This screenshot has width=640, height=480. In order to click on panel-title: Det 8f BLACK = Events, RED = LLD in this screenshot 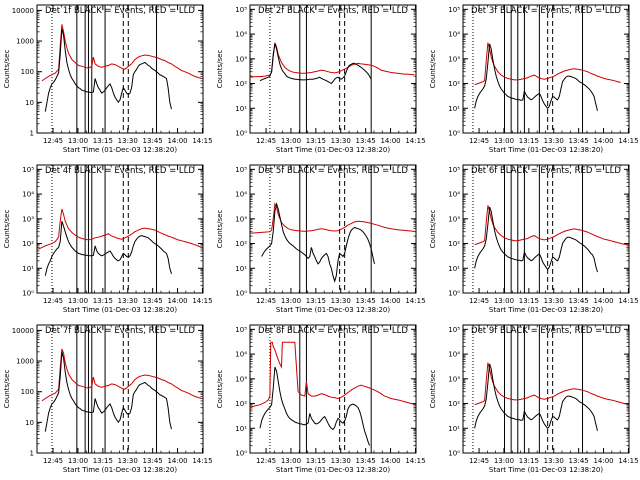, I will do `click(333, 331)`.